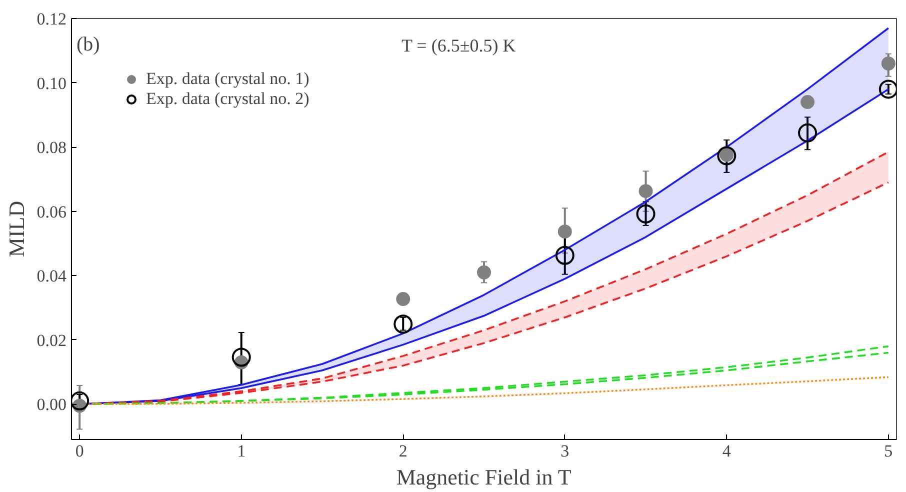 The width and height of the screenshot is (906, 492). Describe the element at coordinates (888, 451) in the screenshot. I see `x-tick-label: 5` at that location.